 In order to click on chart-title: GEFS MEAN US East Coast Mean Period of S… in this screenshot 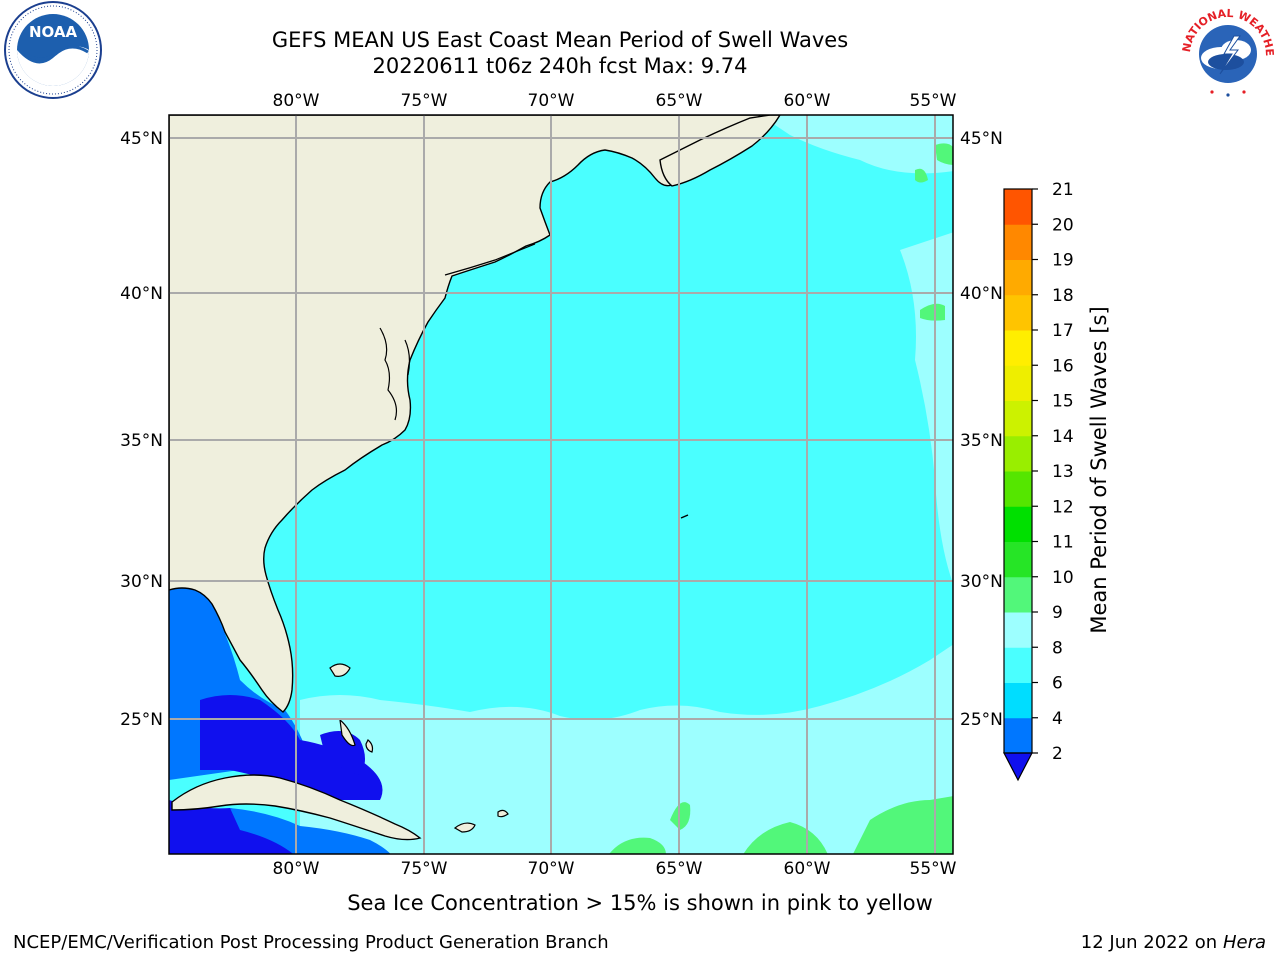, I will do `click(560, 40)`.